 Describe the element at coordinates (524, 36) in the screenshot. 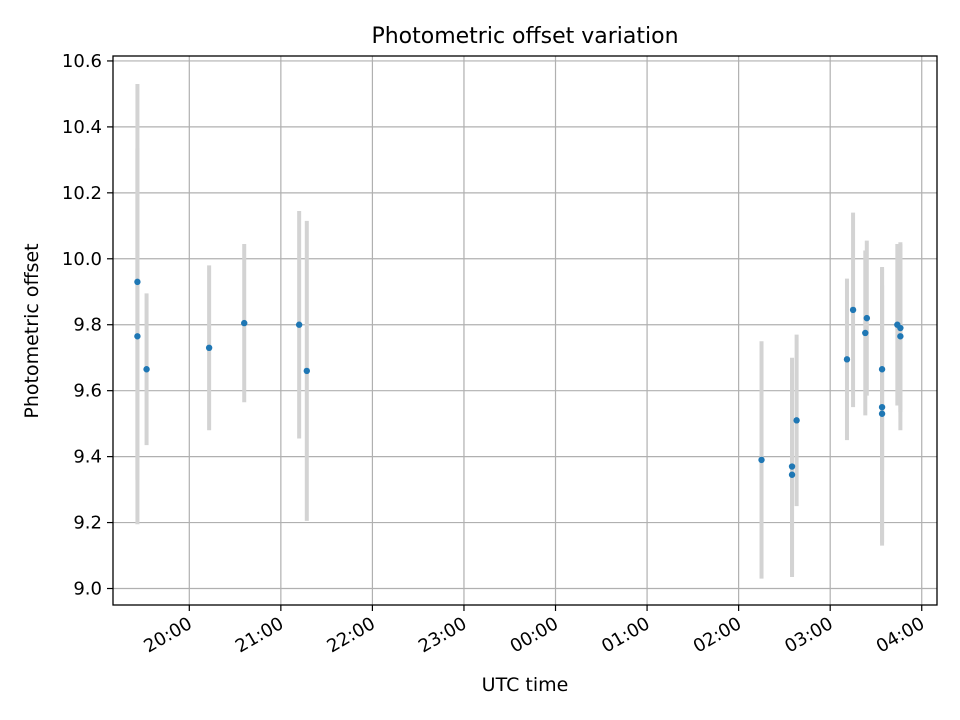

I see `chart-title: Photometric offset variation` at that location.